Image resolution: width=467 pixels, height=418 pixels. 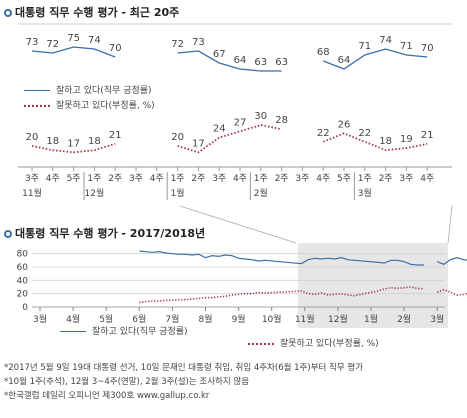 I want to click on negative-data-label: 24, so click(x=219, y=129).